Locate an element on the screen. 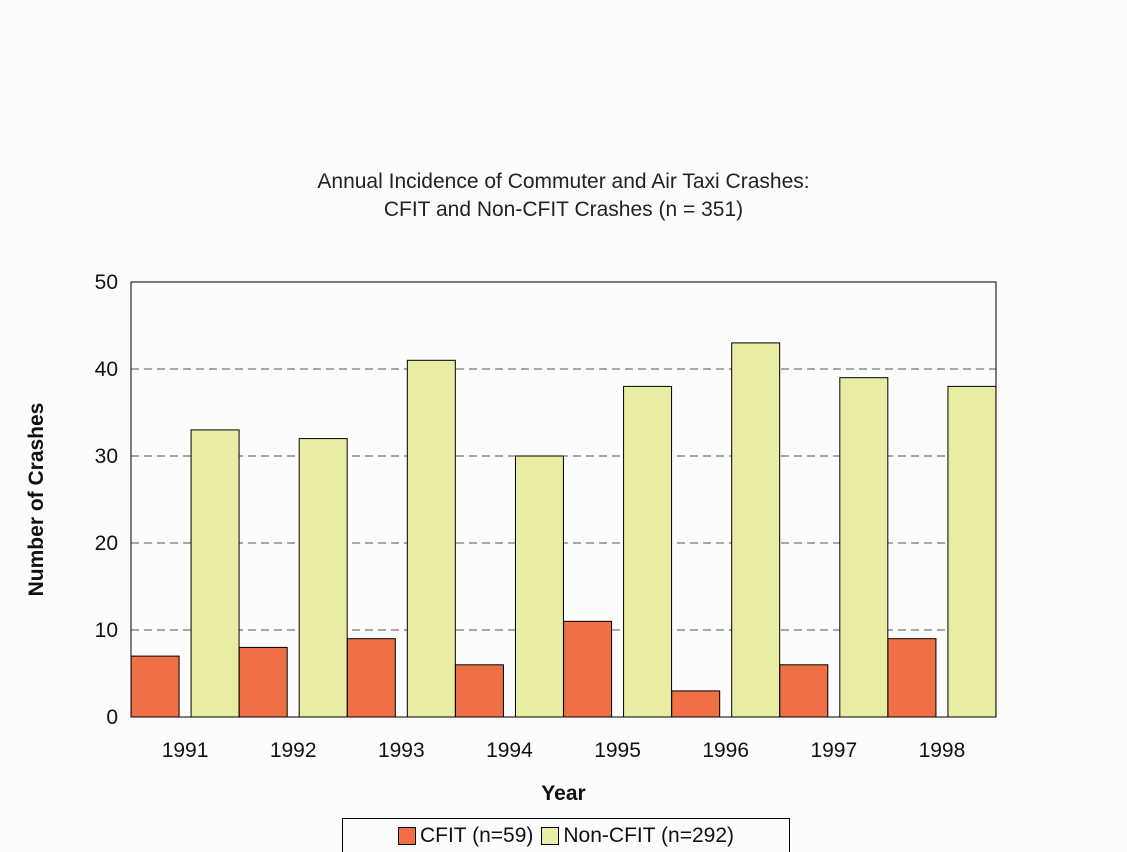 This screenshot has height=852, width=1127. legend-item-non-cfit: Non-CFIT (n=292) is located at coordinates (637, 836).